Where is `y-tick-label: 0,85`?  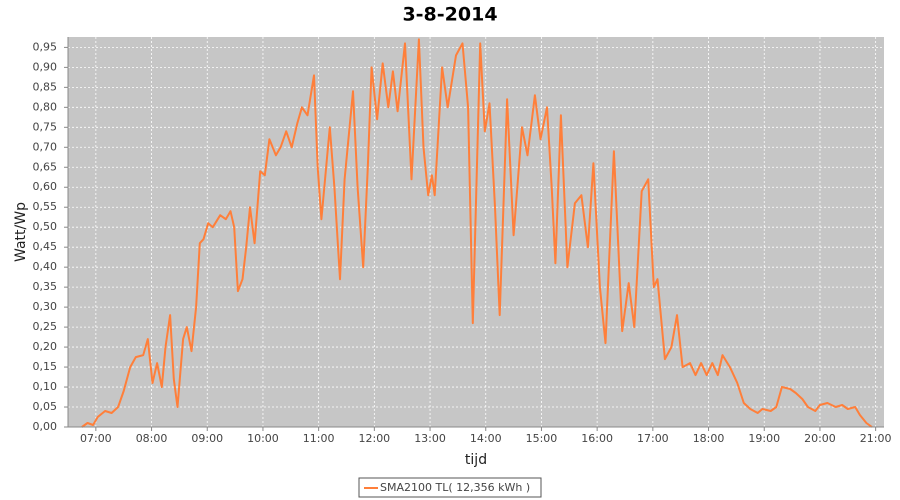
y-tick-label: 0,85 is located at coordinates (45, 86).